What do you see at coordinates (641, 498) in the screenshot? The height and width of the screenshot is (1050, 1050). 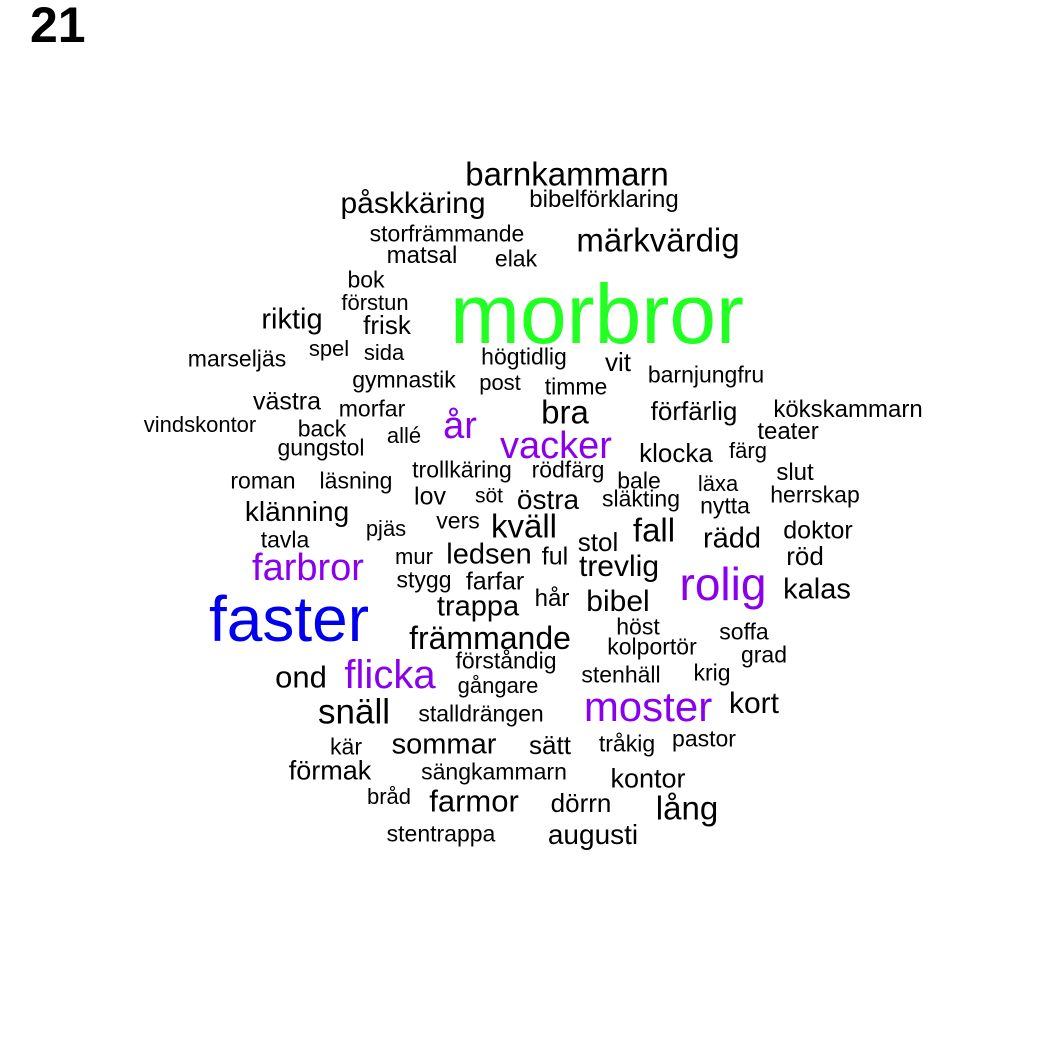 I see `word-slakting: släkting` at bounding box center [641, 498].